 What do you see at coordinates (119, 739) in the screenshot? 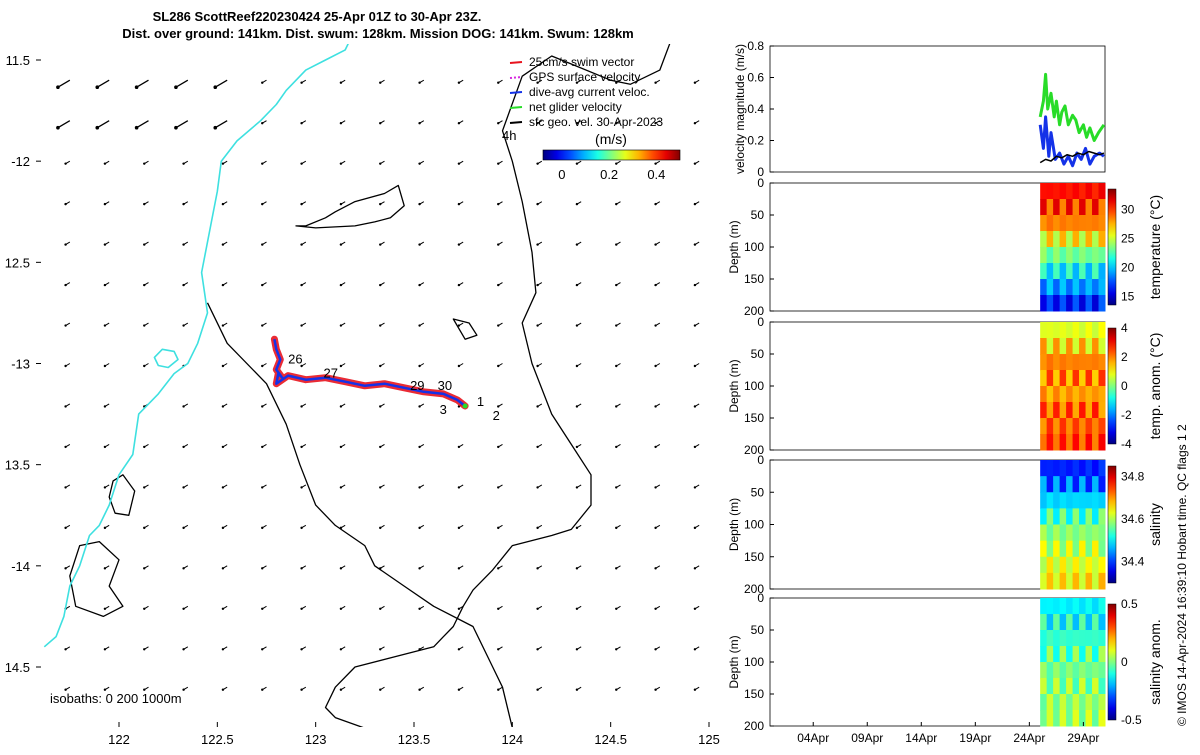
I see `map-x-tick-label: 122` at bounding box center [119, 739].